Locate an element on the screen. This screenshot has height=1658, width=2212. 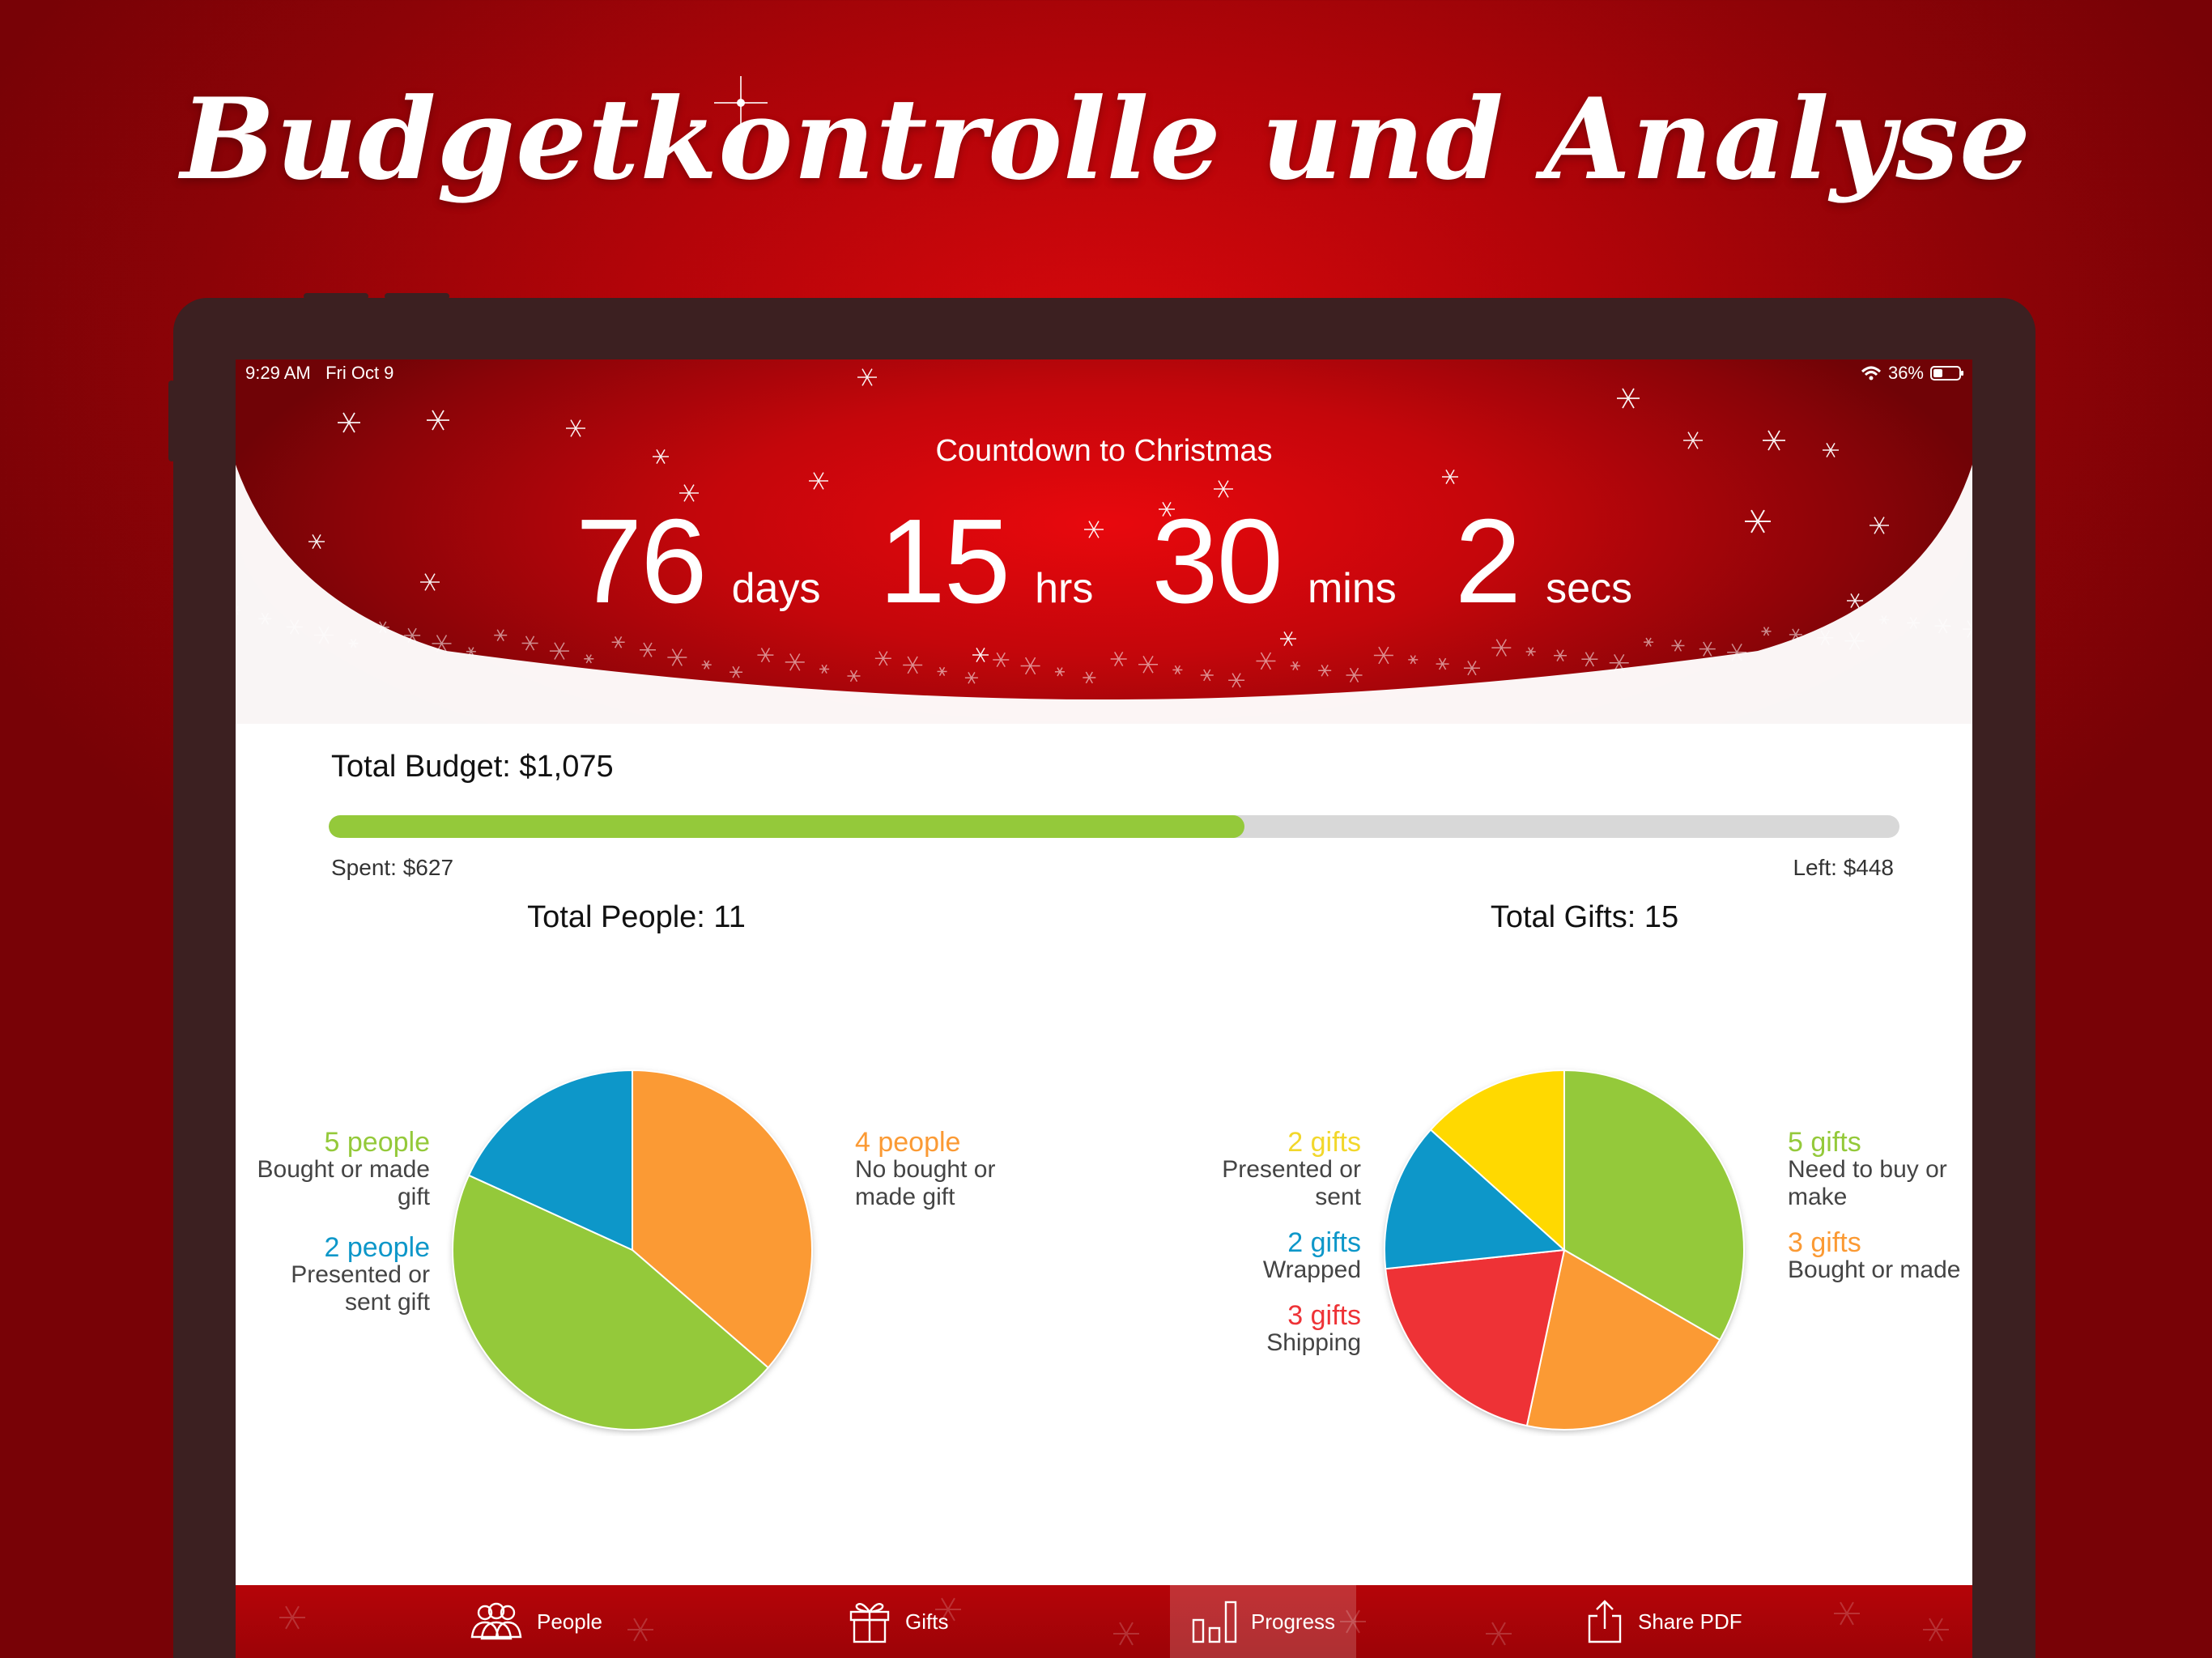
budget-progress-bar is located at coordinates (1114, 826).